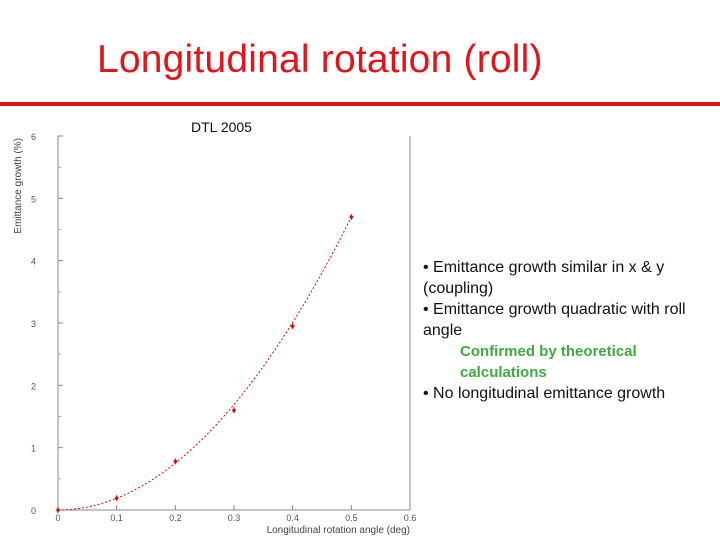 The image size is (720, 540). I want to click on y-tick-label: 2, so click(33, 386).